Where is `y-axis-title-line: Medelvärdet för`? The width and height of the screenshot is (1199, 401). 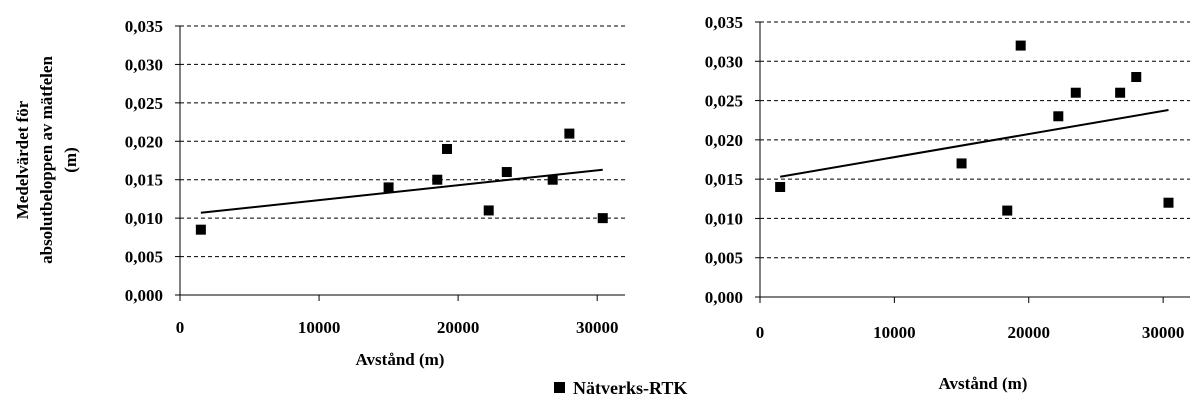
y-axis-title-line: Medelvärdet för is located at coordinates (22, 159).